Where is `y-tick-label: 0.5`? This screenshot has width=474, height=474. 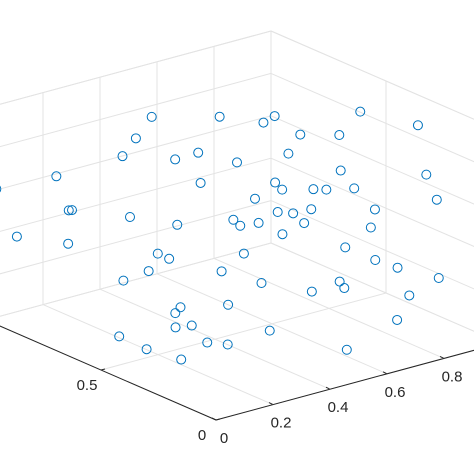
y-tick-label: 0.5 is located at coordinates (87, 385).